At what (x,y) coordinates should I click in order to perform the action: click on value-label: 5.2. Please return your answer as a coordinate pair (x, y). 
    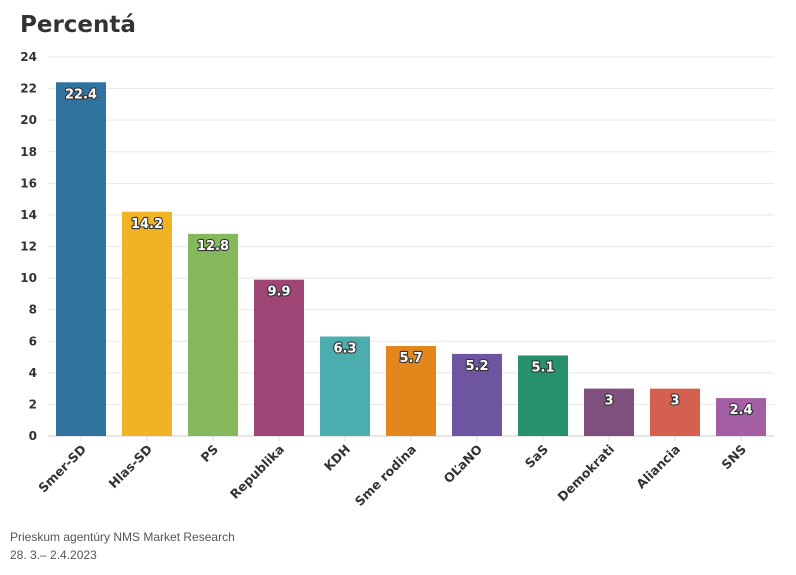
    Looking at the image, I should click on (476, 366).